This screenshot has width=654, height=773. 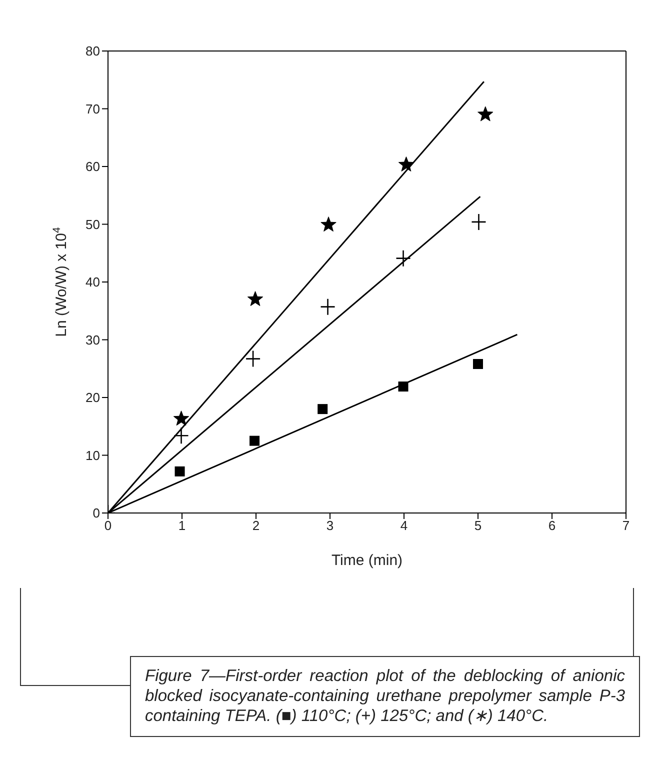 I want to click on x-tick-label: 1, so click(x=182, y=526).